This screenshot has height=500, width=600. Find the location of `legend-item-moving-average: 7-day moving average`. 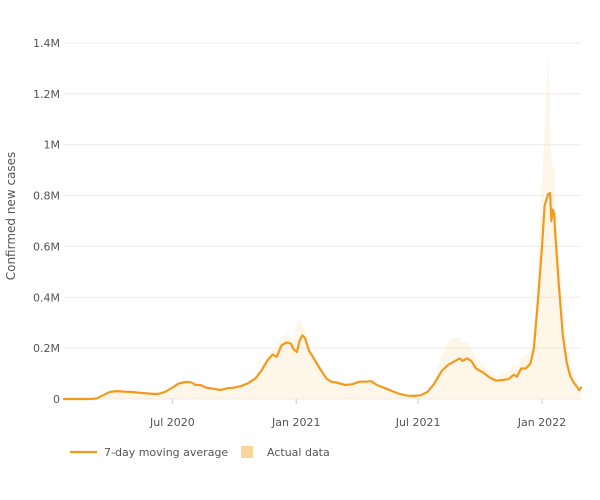

legend-item-moving-average: 7-day moving average is located at coordinates (149, 452).